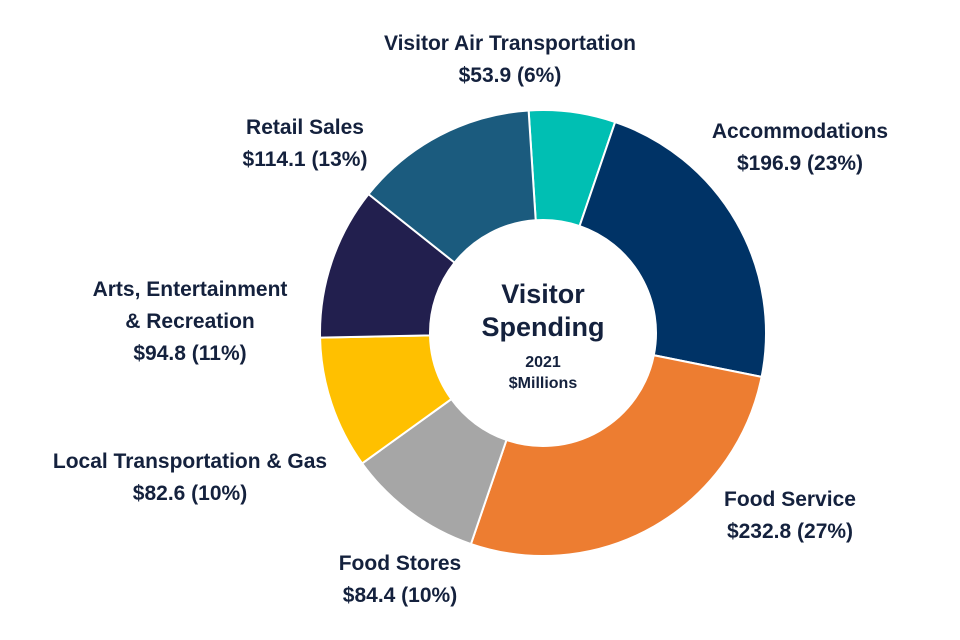 The height and width of the screenshot is (640, 960). I want to click on slice-name-label: Visitor Air Transportation, so click(510, 43).